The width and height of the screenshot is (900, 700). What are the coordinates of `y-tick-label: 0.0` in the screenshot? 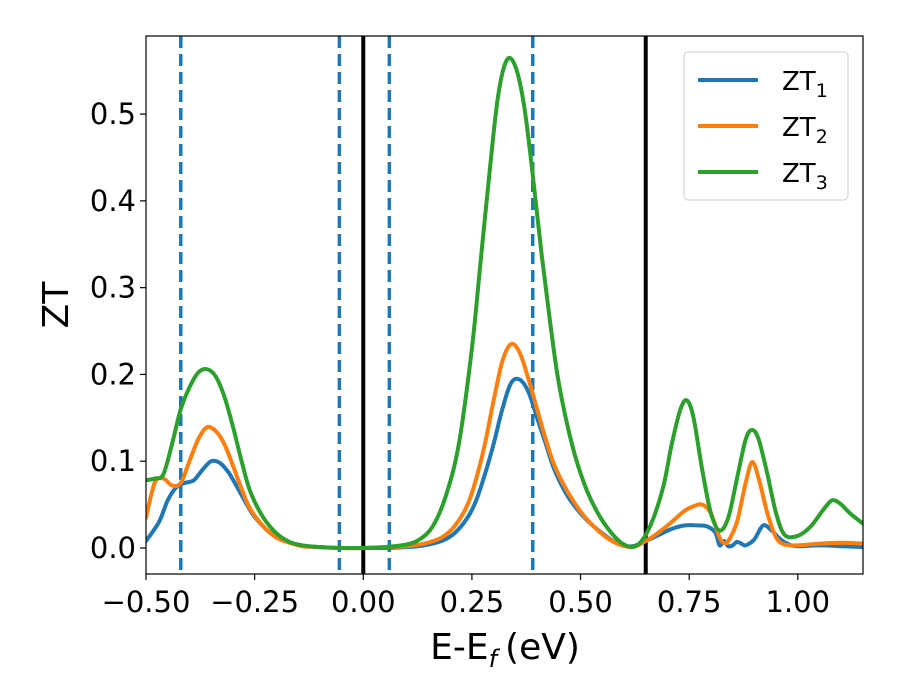 It's located at (113, 548).